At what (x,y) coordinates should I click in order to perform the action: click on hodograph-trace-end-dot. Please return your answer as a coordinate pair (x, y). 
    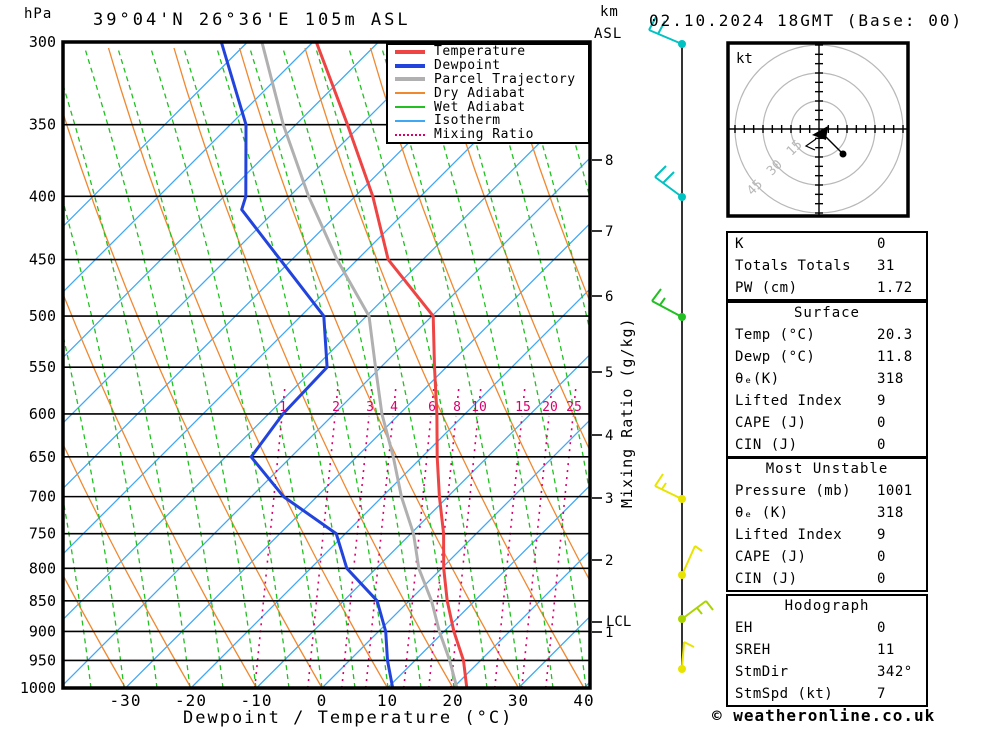
    Looking at the image, I should click on (843, 154).